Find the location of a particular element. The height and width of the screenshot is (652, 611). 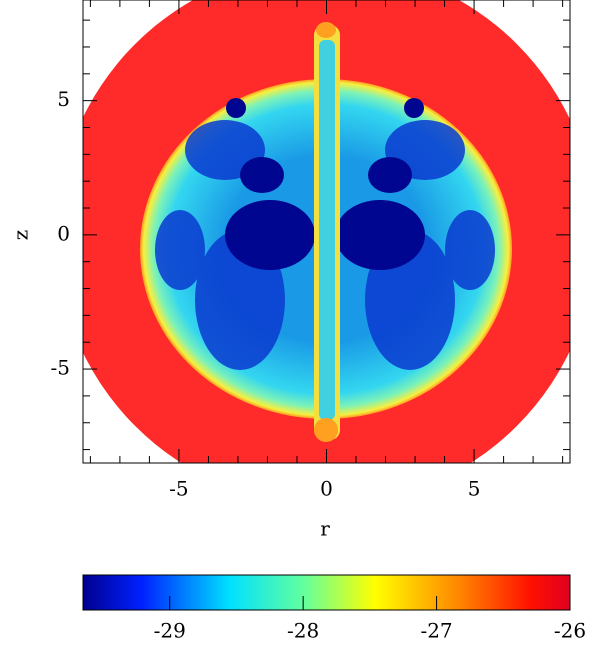

y-tick-label: -5 is located at coordinates (60, 368).